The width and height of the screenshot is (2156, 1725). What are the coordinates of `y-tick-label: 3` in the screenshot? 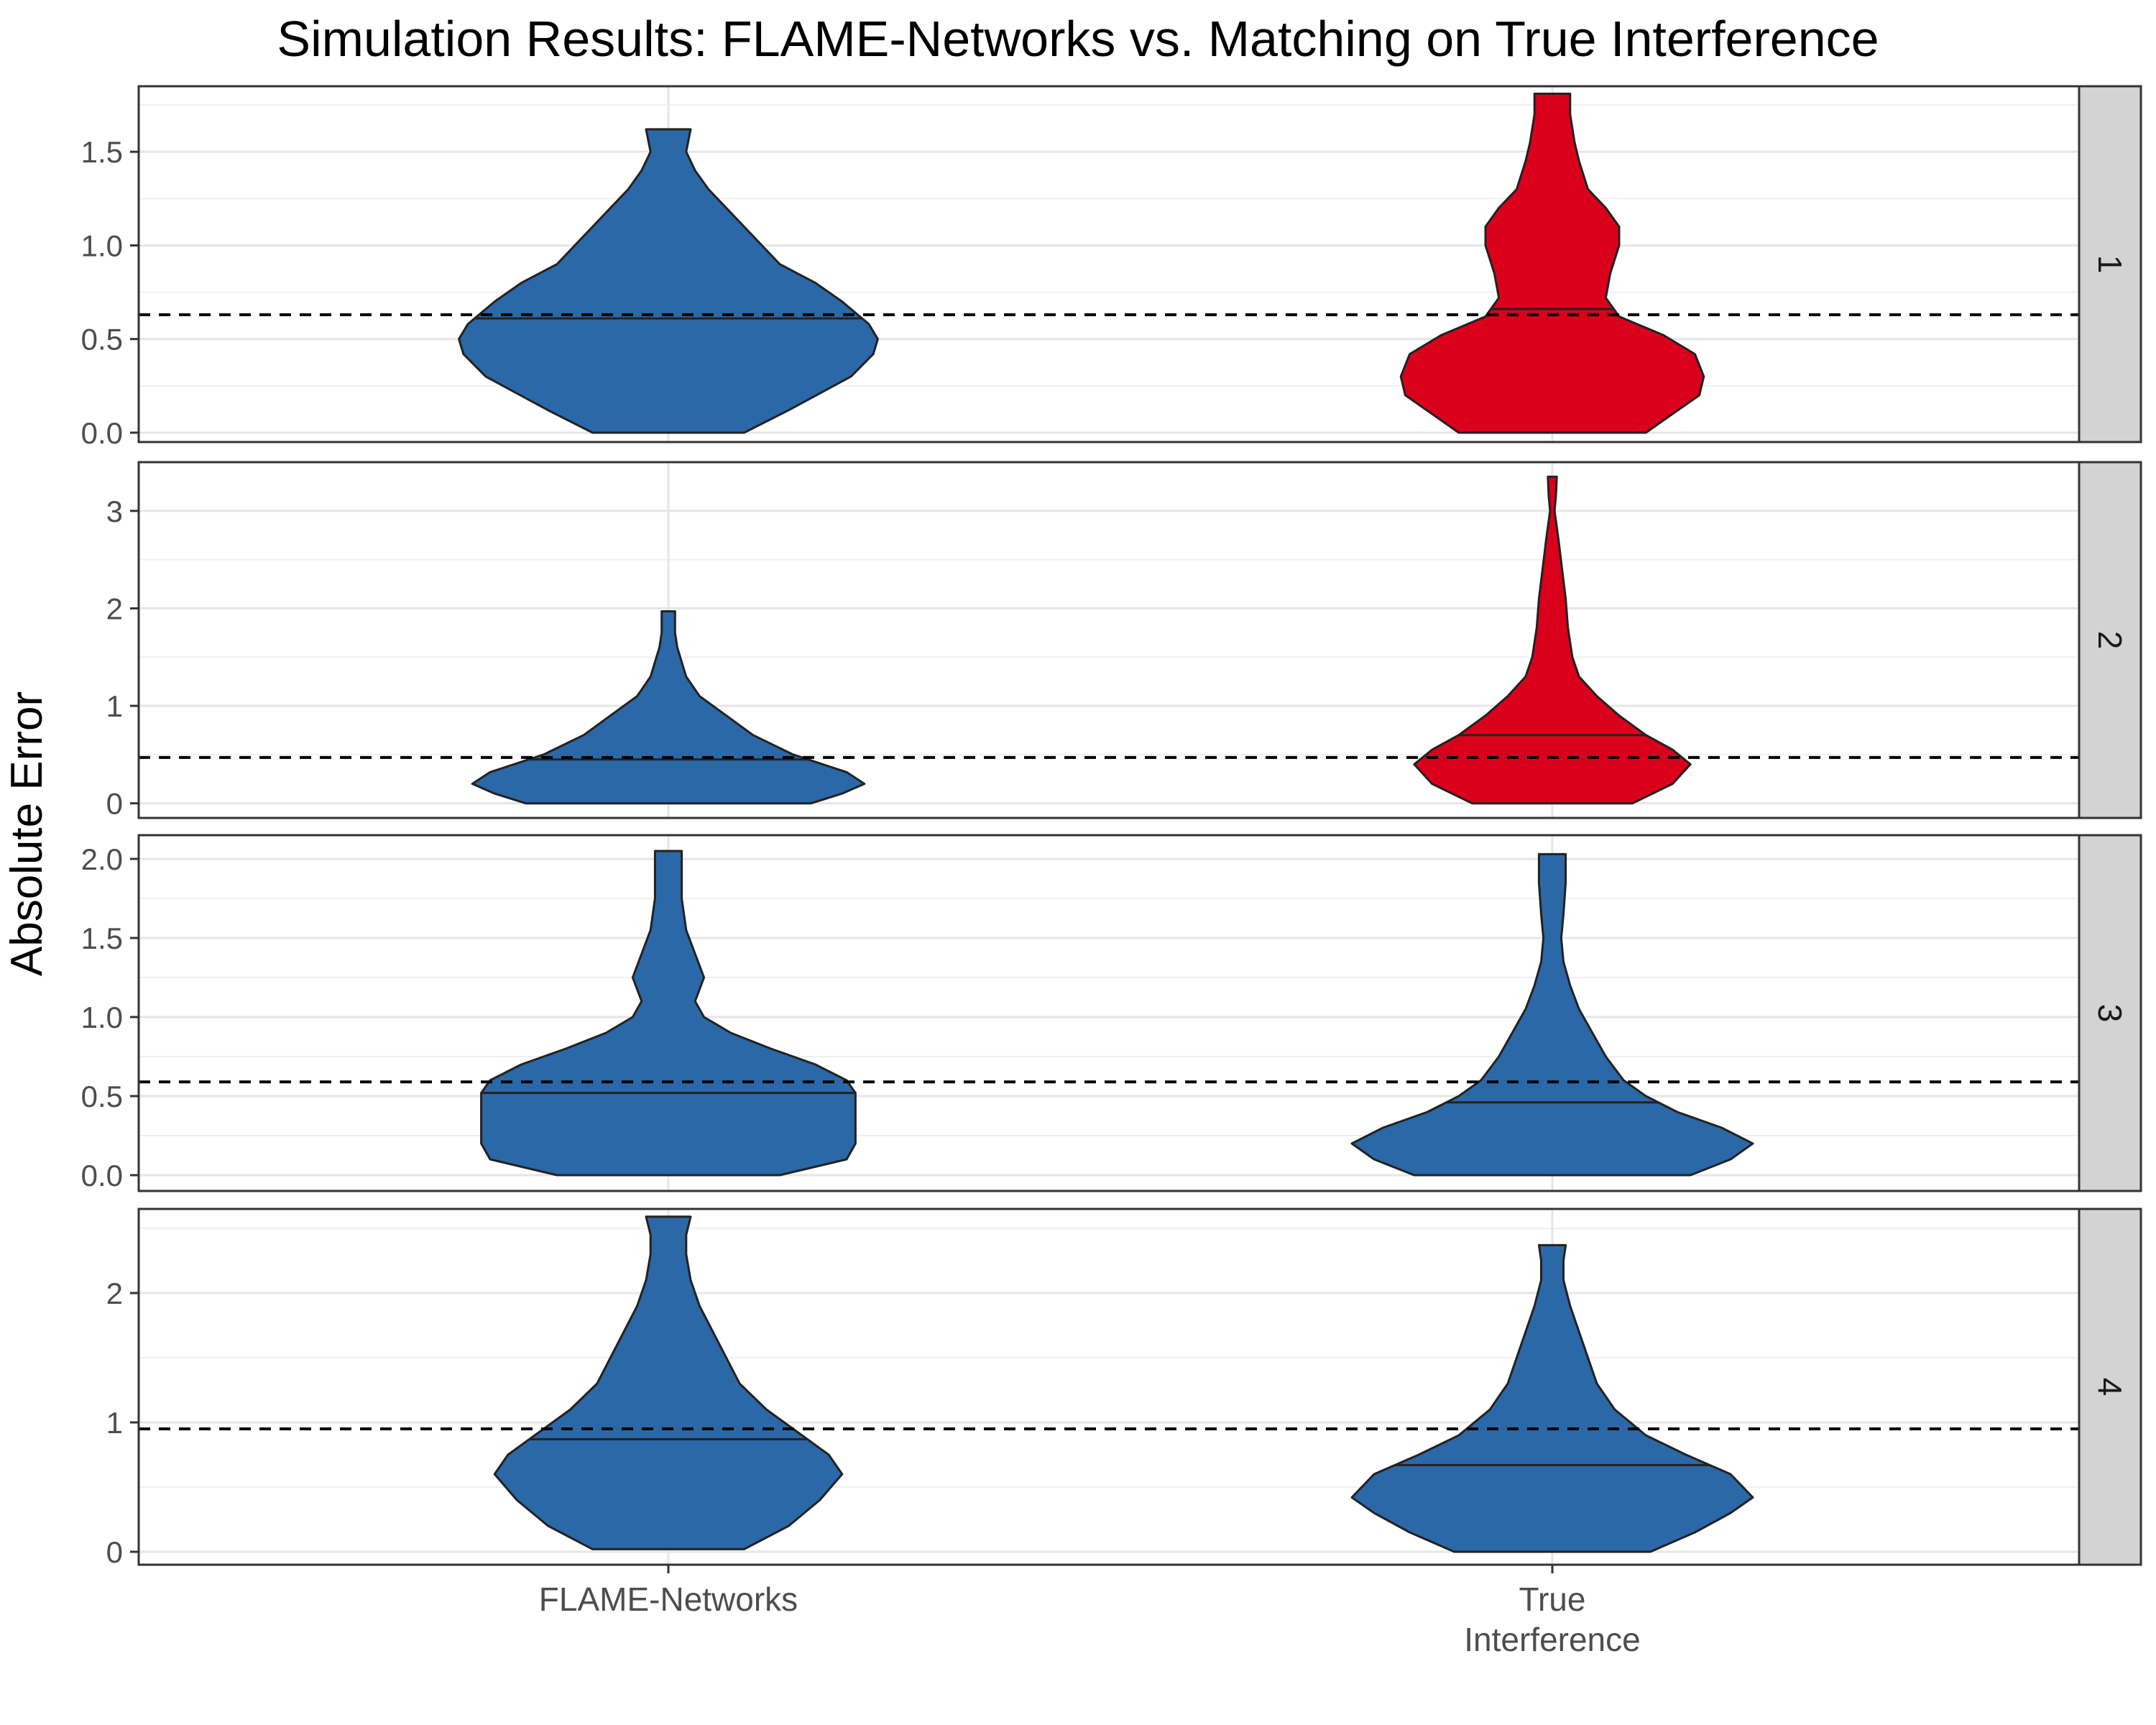 It's located at (115, 511).